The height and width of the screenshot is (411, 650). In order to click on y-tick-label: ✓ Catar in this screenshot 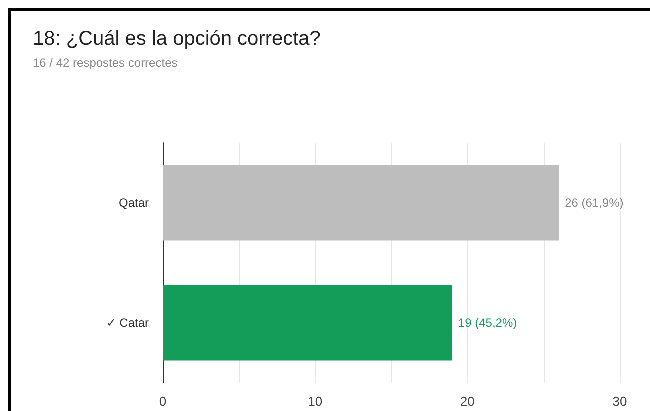, I will do `click(127, 323)`.